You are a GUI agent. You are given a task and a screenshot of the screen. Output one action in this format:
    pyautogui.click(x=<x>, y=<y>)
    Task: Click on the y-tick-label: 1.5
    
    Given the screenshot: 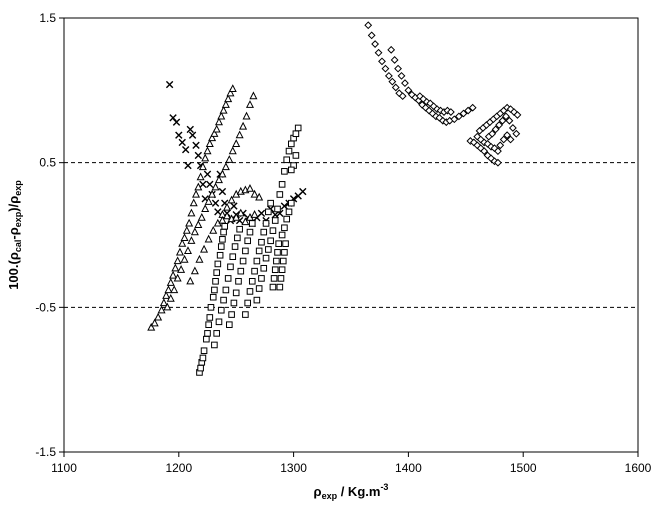 What is the action you would take?
    pyautogui.click(x=47, y=18)
    